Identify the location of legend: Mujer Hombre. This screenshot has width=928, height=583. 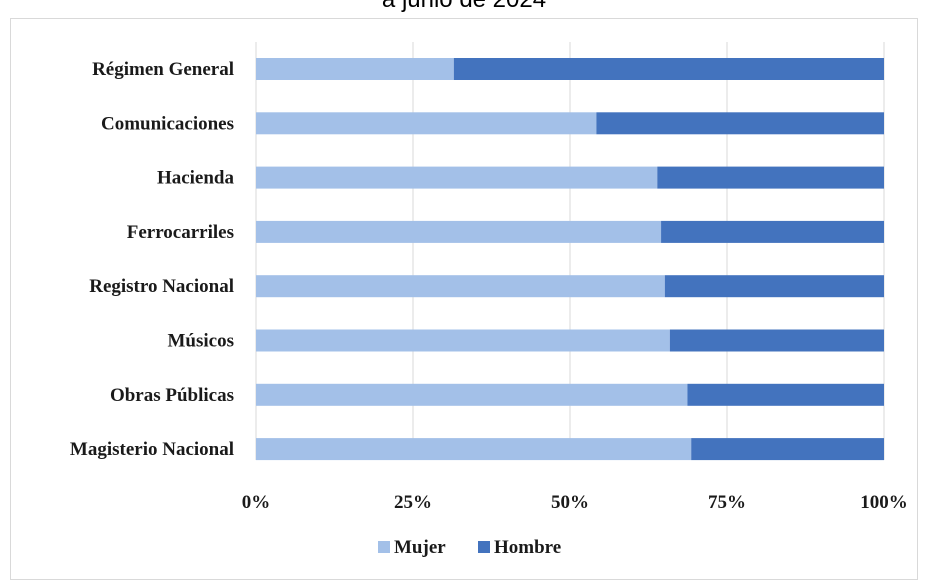
(469, 547).